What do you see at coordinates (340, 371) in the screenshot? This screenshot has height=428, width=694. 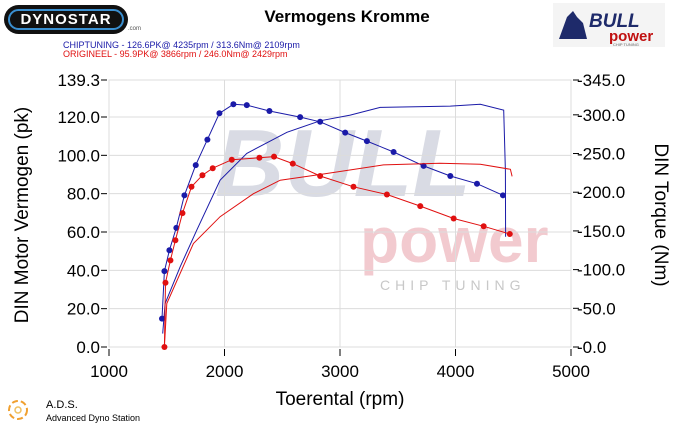 I see `x-tick-label: 3000` at bounding box center [340, 371].